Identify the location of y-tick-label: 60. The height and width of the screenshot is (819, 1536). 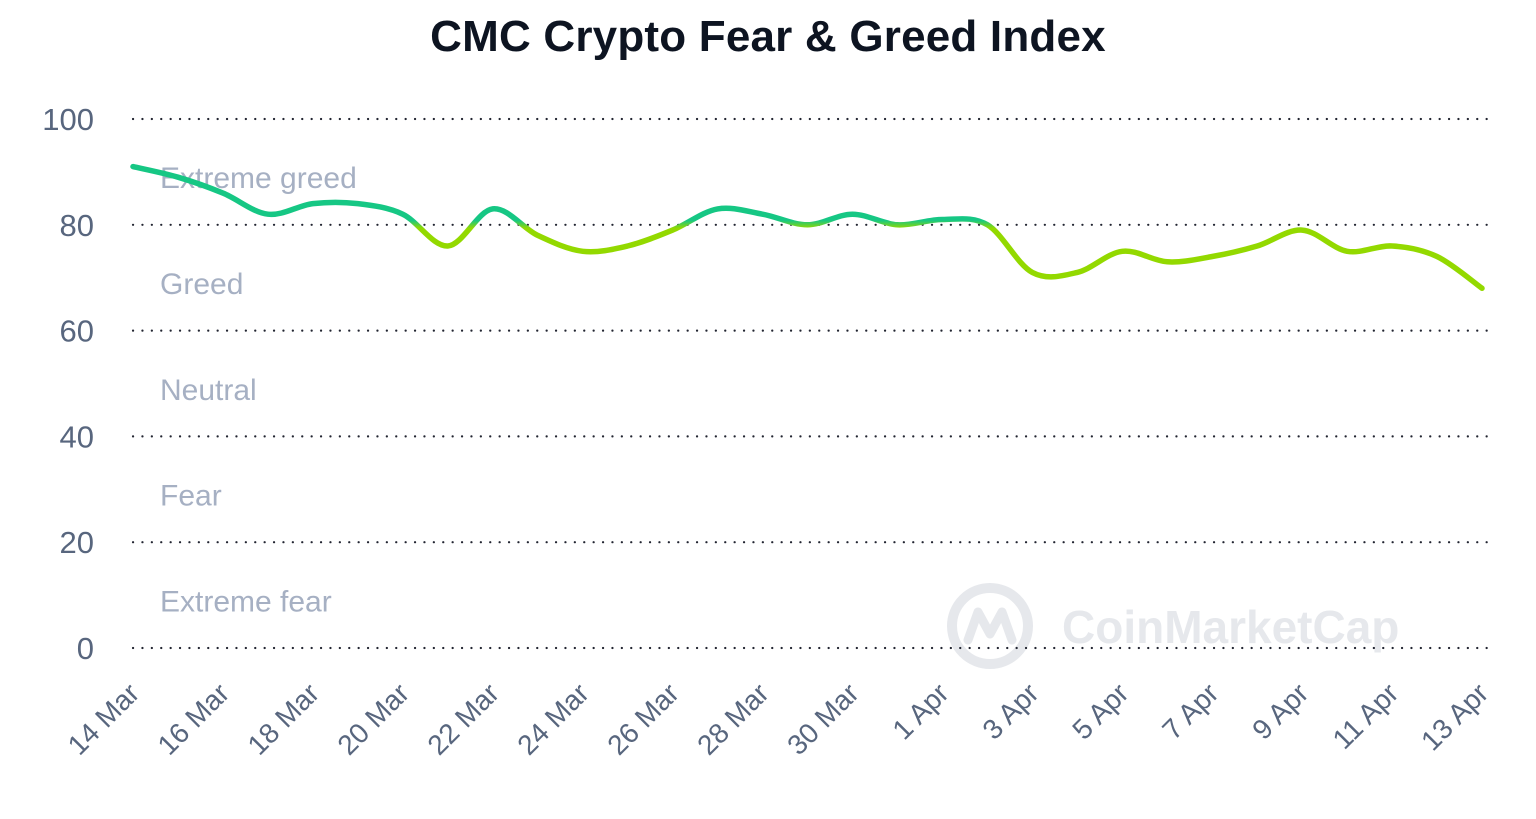
(77, 331).